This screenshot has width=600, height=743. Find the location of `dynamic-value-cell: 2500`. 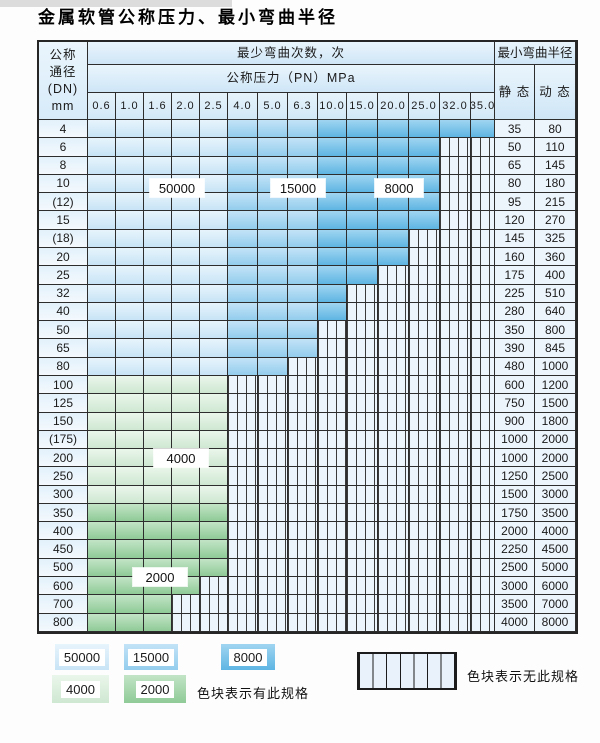

dynamic-value-cell: 2500 is located at coordinates (555, 476).